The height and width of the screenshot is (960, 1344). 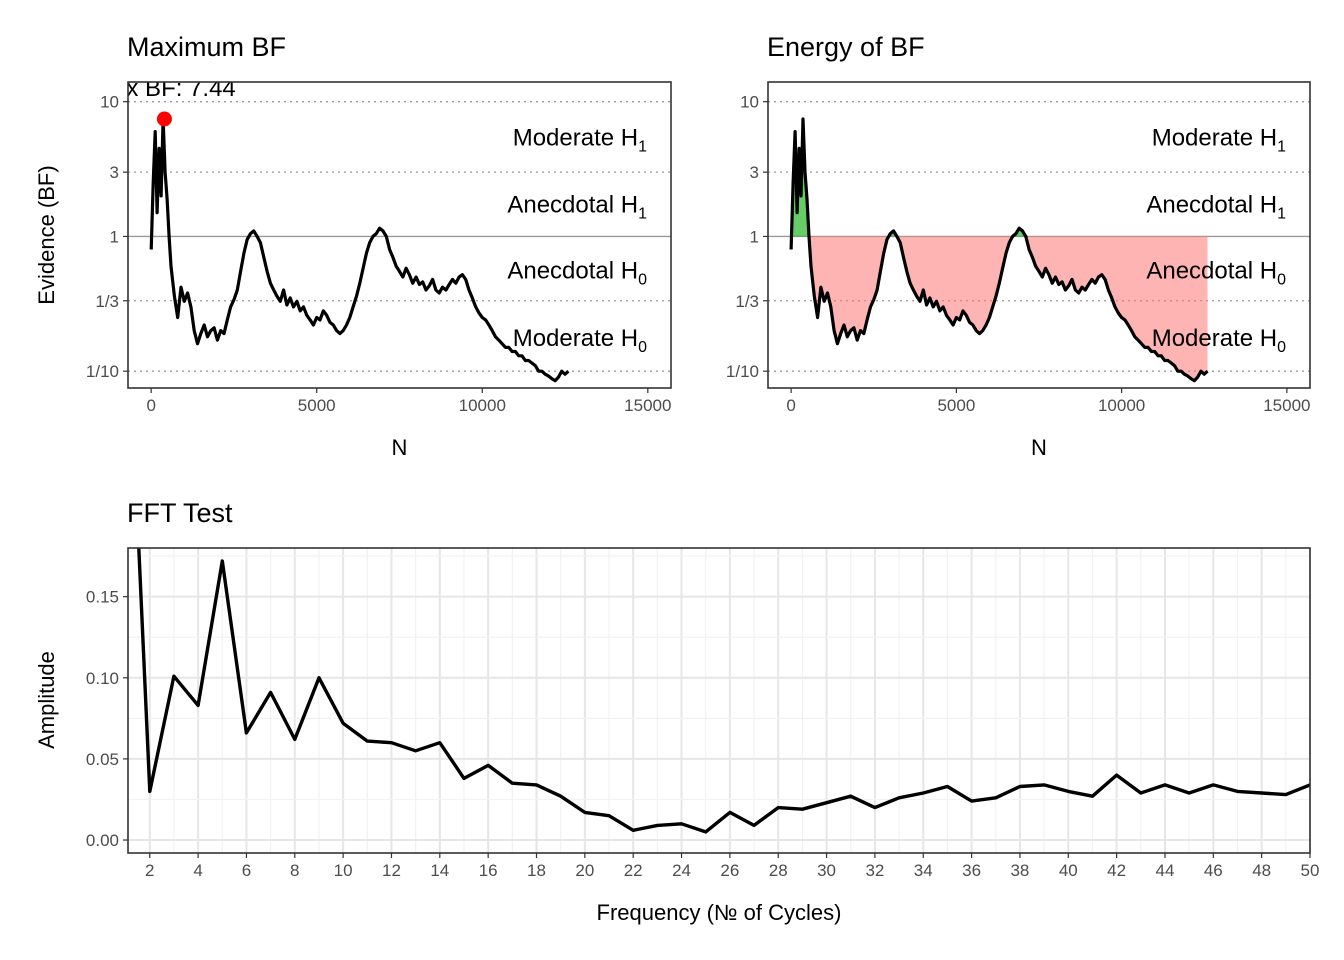 I want to click on energy-fill, so click(x=999, y=250).